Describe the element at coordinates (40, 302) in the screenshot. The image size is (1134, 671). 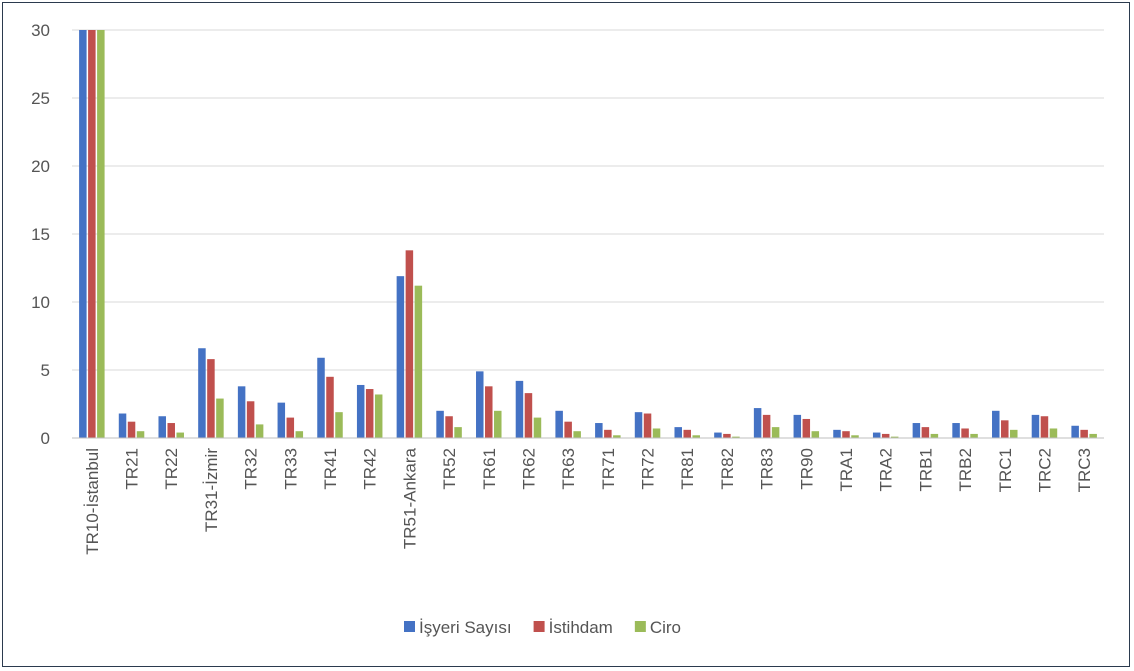
I see `y-tick-label: 10` at that location.